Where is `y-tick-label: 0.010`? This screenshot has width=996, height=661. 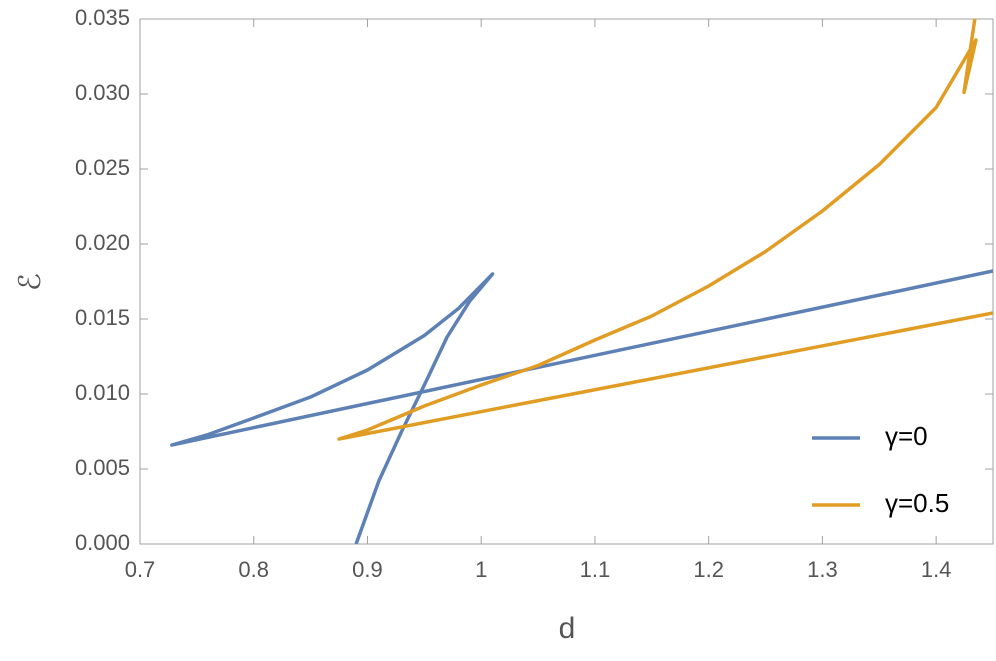
y-tick-label: 0.010 is located at coordinates (102, 392).